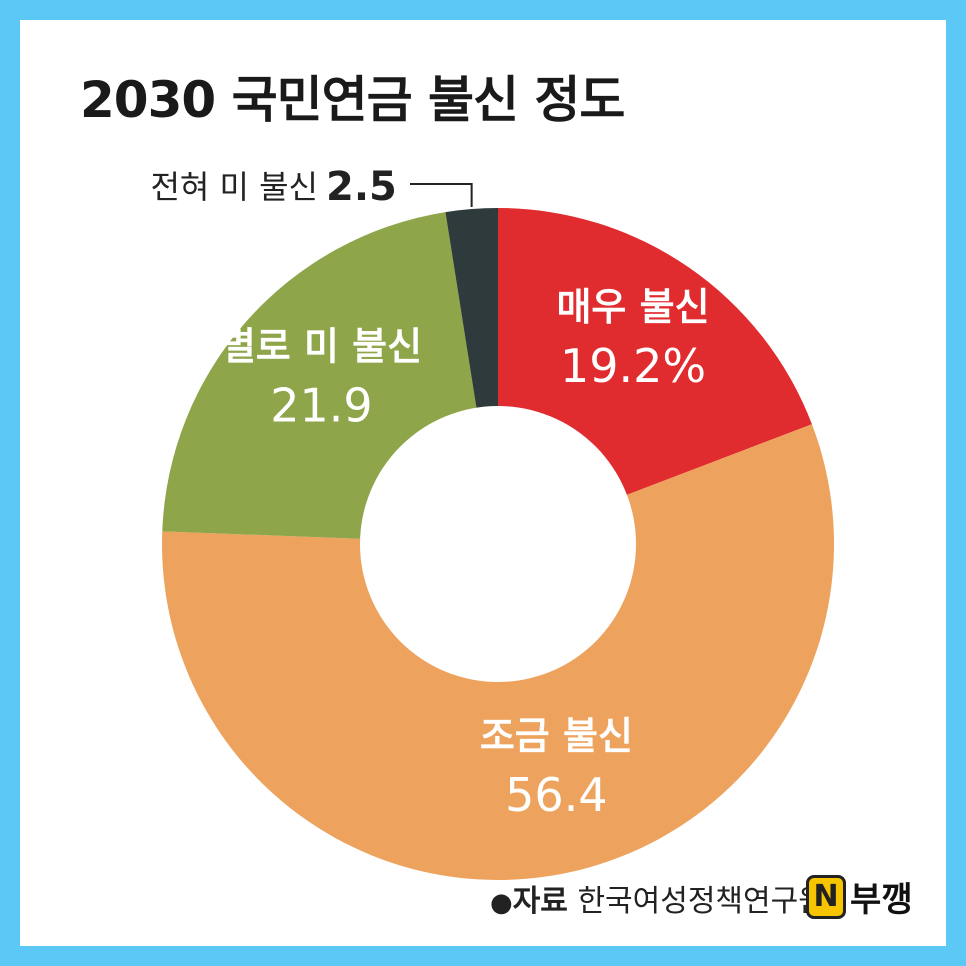  I want to click on slice-value-label: 56.4, so click(556, 795).